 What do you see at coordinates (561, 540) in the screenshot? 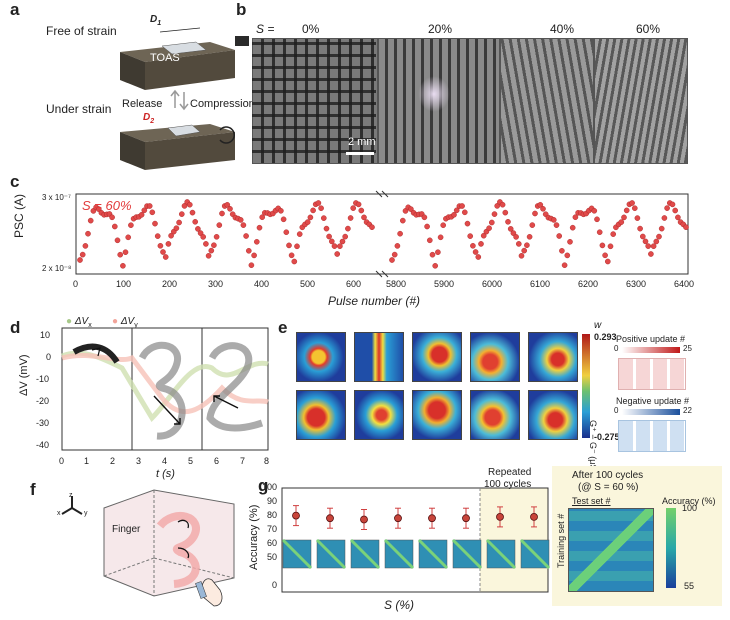
I see `g-trainset-label: Training set #` at bounding box center [561, 540].